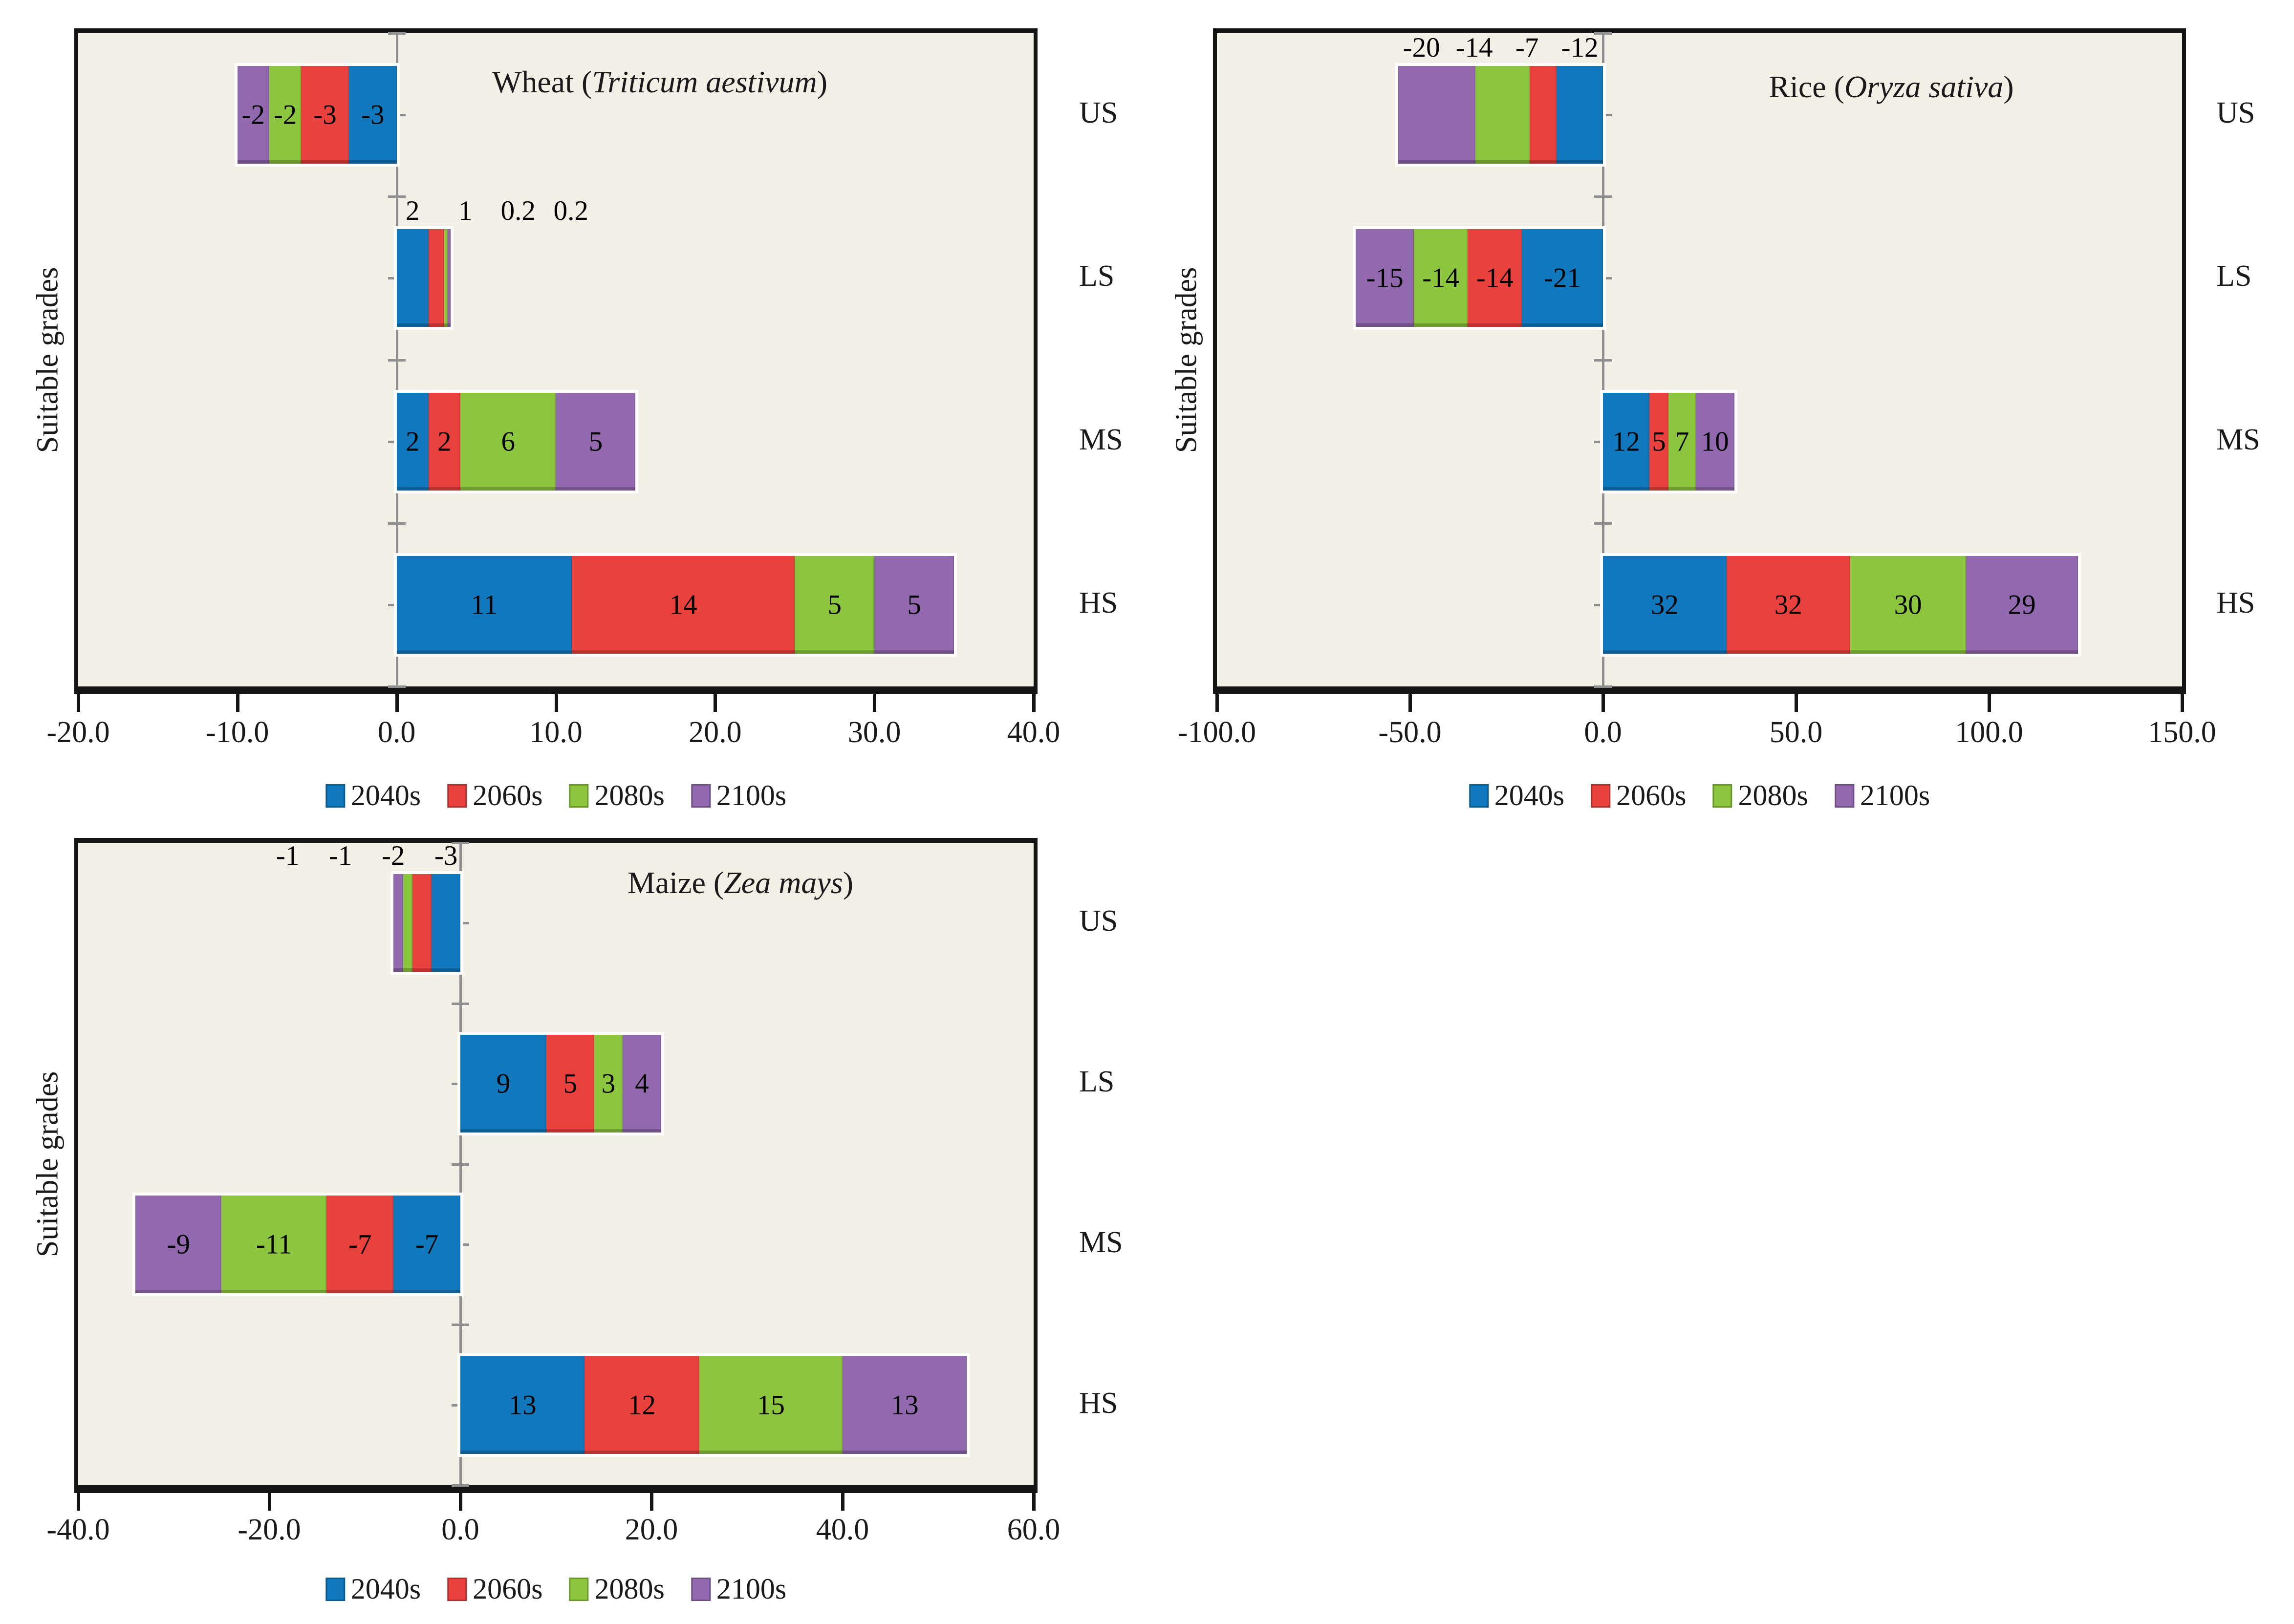  What do you see at coordinates (1099, 113) in the screenshot?
I see `category-label-US: US` at bounding box center [1099, 113].